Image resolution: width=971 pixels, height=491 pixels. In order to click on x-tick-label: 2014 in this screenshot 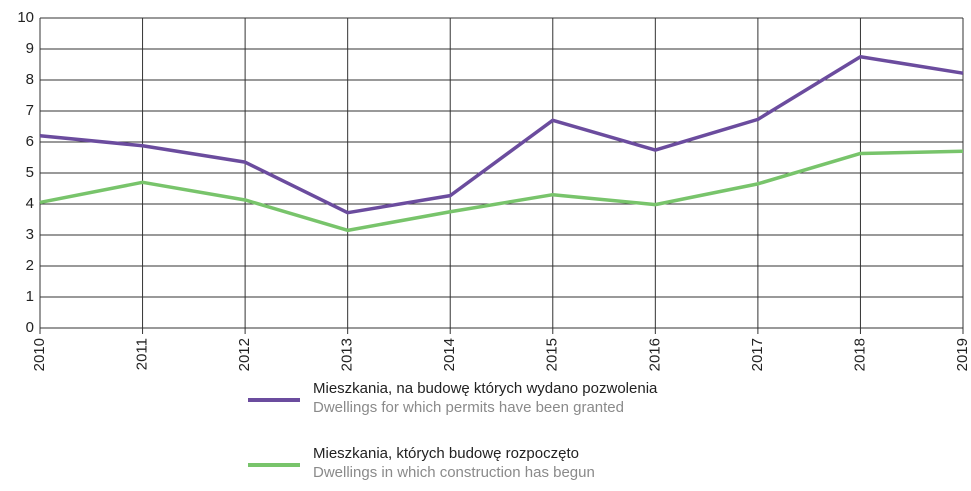, I will do `click(449, 354)`.